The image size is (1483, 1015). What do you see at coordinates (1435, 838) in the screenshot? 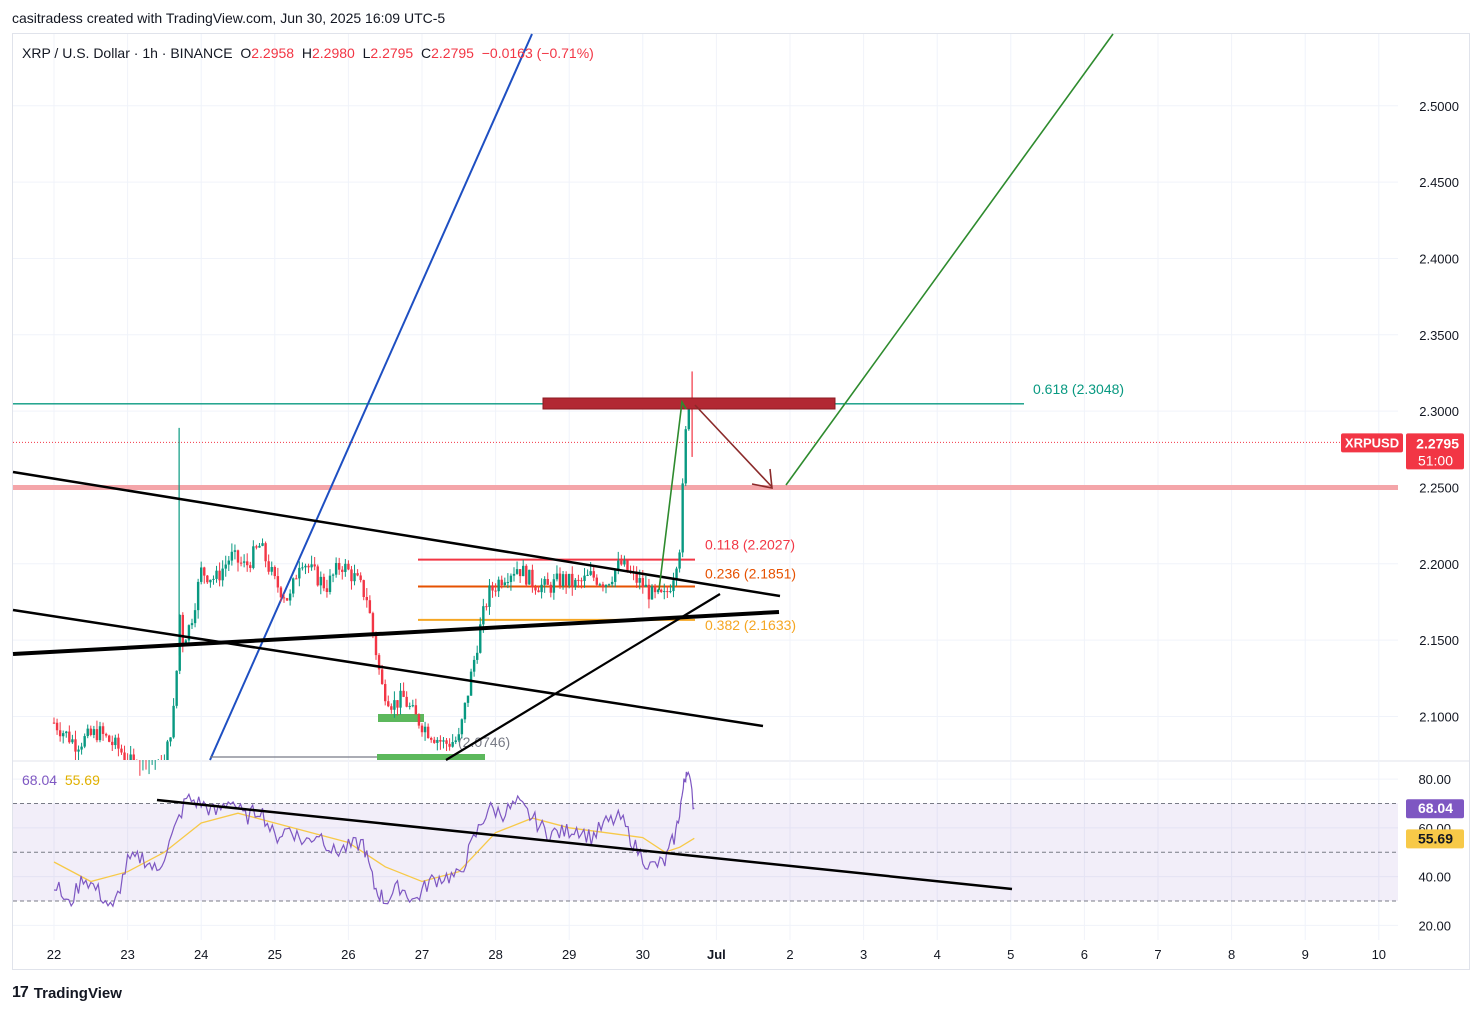
I see `rsi-ma-badge-text: 55.69` at bounding box center [1435, 838].